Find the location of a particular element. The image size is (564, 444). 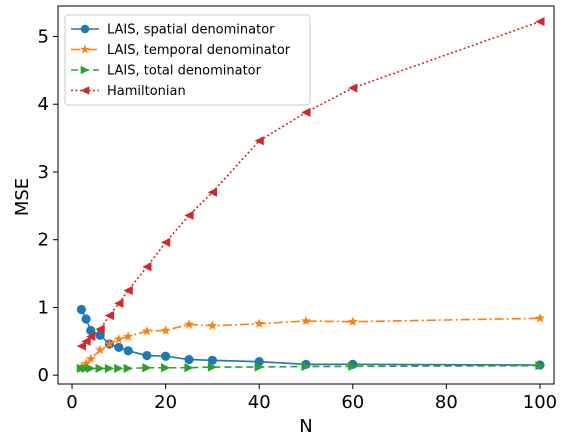

y-tick-label: 5 is located at coordinates (43, 36).